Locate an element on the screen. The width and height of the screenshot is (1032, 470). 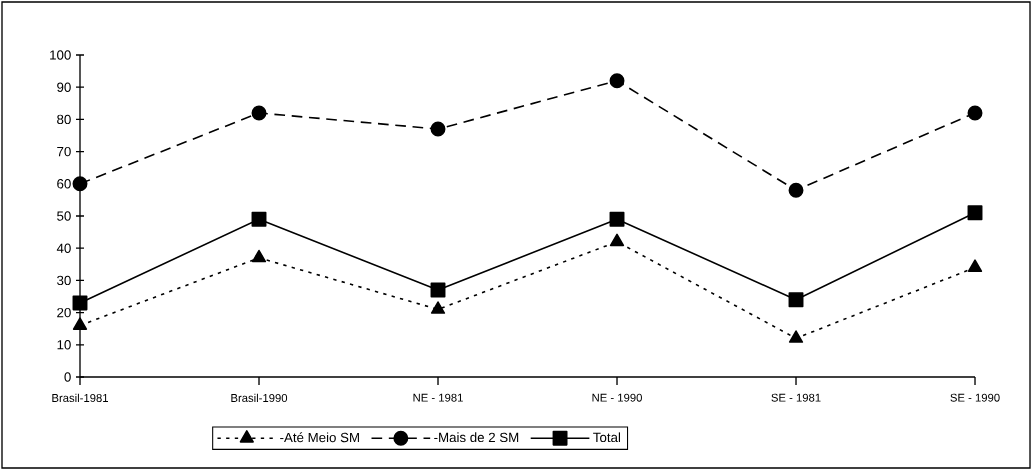
x-tick-label: SE - 1990 is located at coordinates (975, 397).